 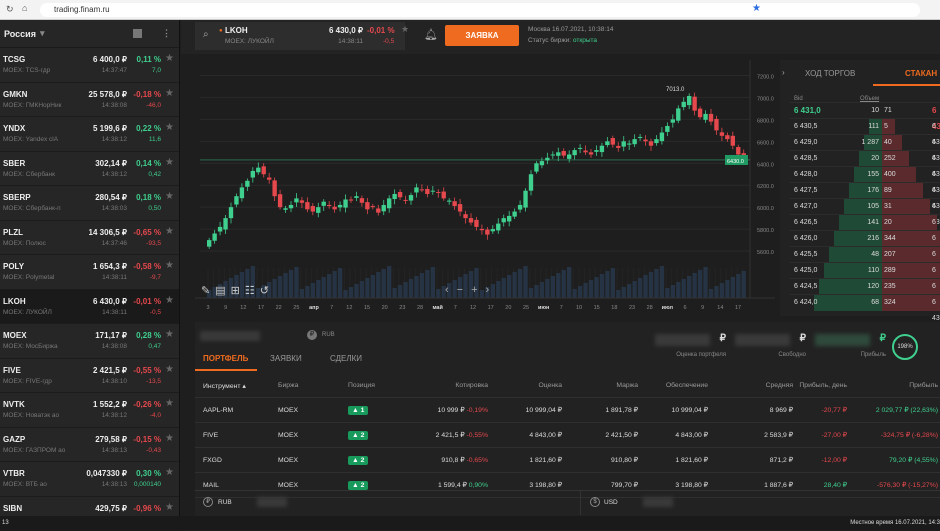 What do you see at coordinates (865, 142) in the screenshot?
I see `orderbook-row: 6 429,0 1 287 40 6 433` at bounding box center [865, 142].